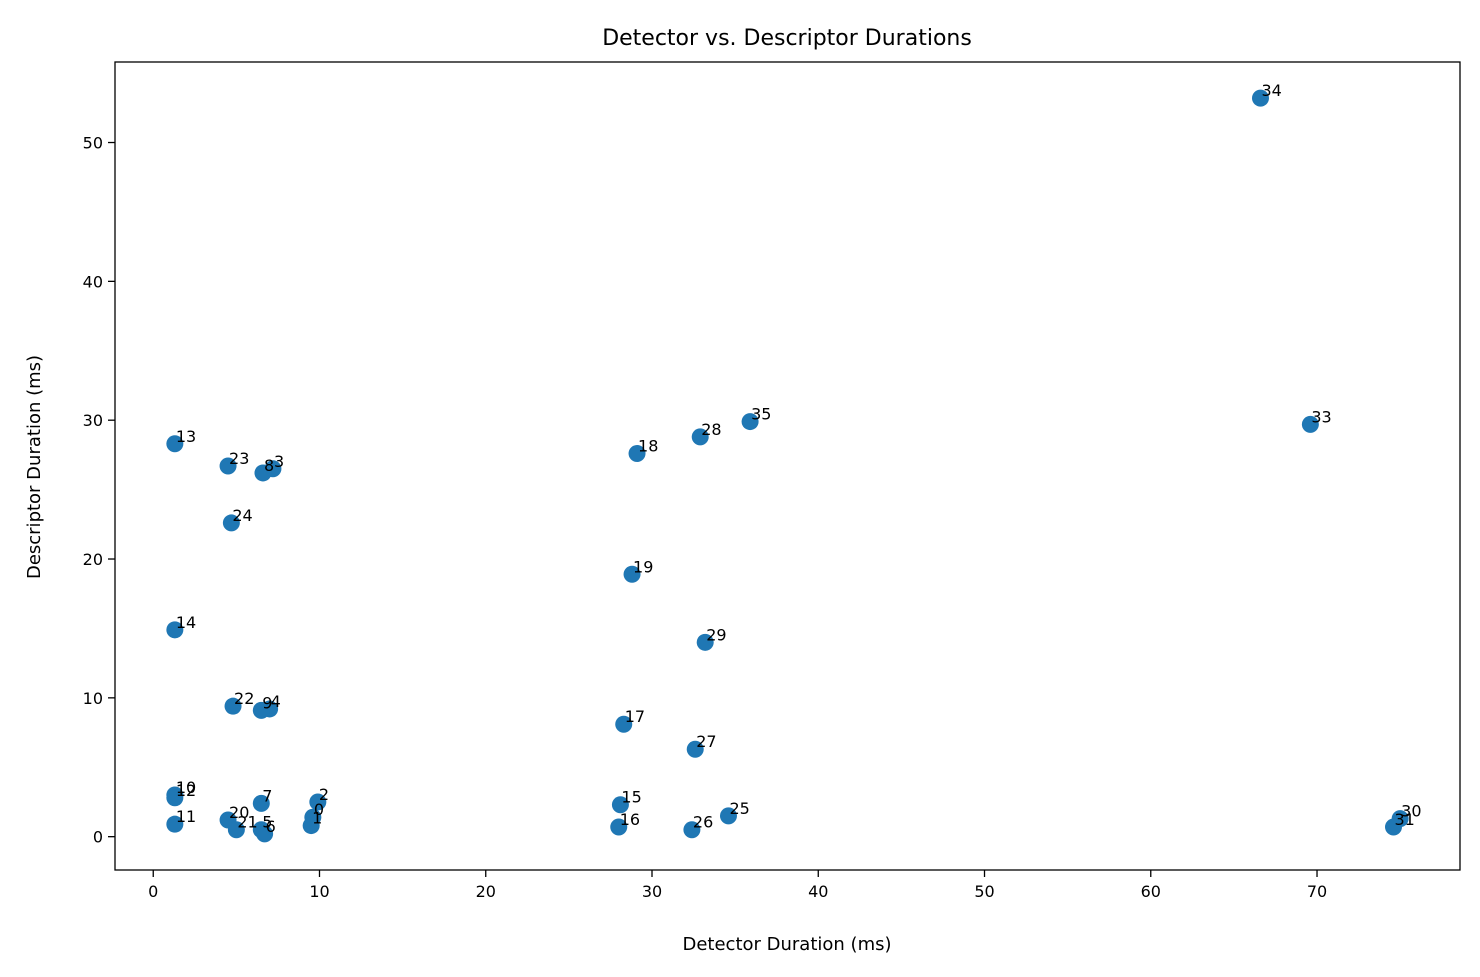 This screenshot has height=977, width=1480. What do you see at coordinates (652, 891) in the screenshot?
I see `x-tick-label: 30` at bounding box center [652, 891].